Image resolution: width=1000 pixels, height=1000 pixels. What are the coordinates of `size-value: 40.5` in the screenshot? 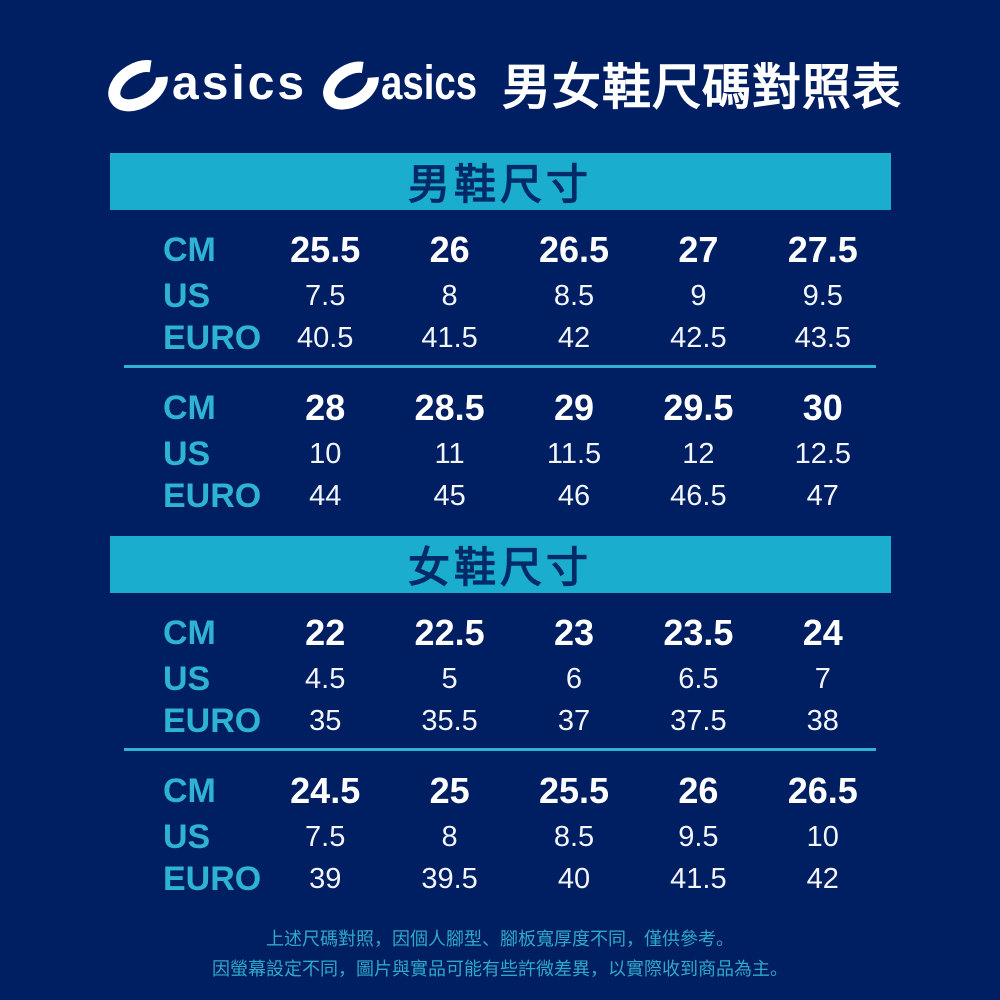 It's located at (325, 337).